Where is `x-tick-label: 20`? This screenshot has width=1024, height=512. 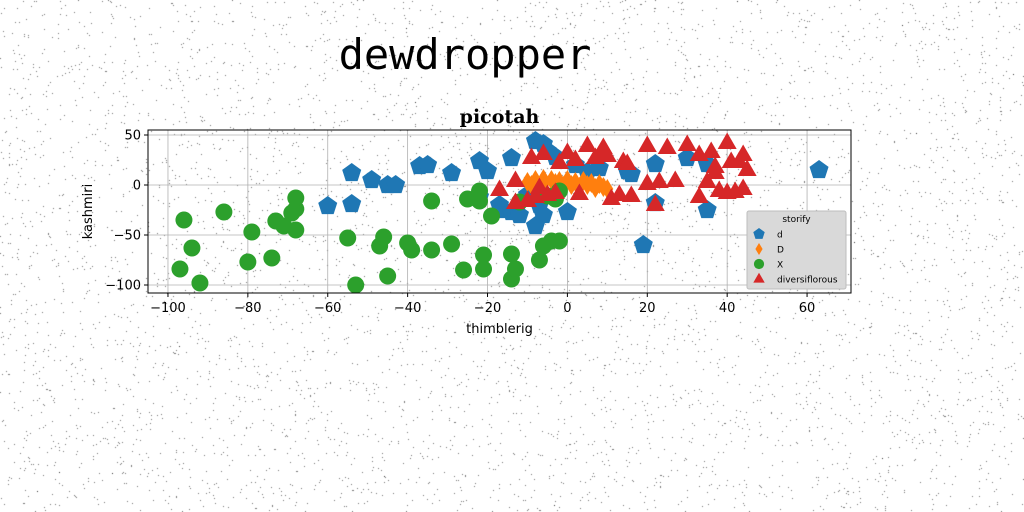
x-tick-label: 20 is located at coordinates (647, 308).